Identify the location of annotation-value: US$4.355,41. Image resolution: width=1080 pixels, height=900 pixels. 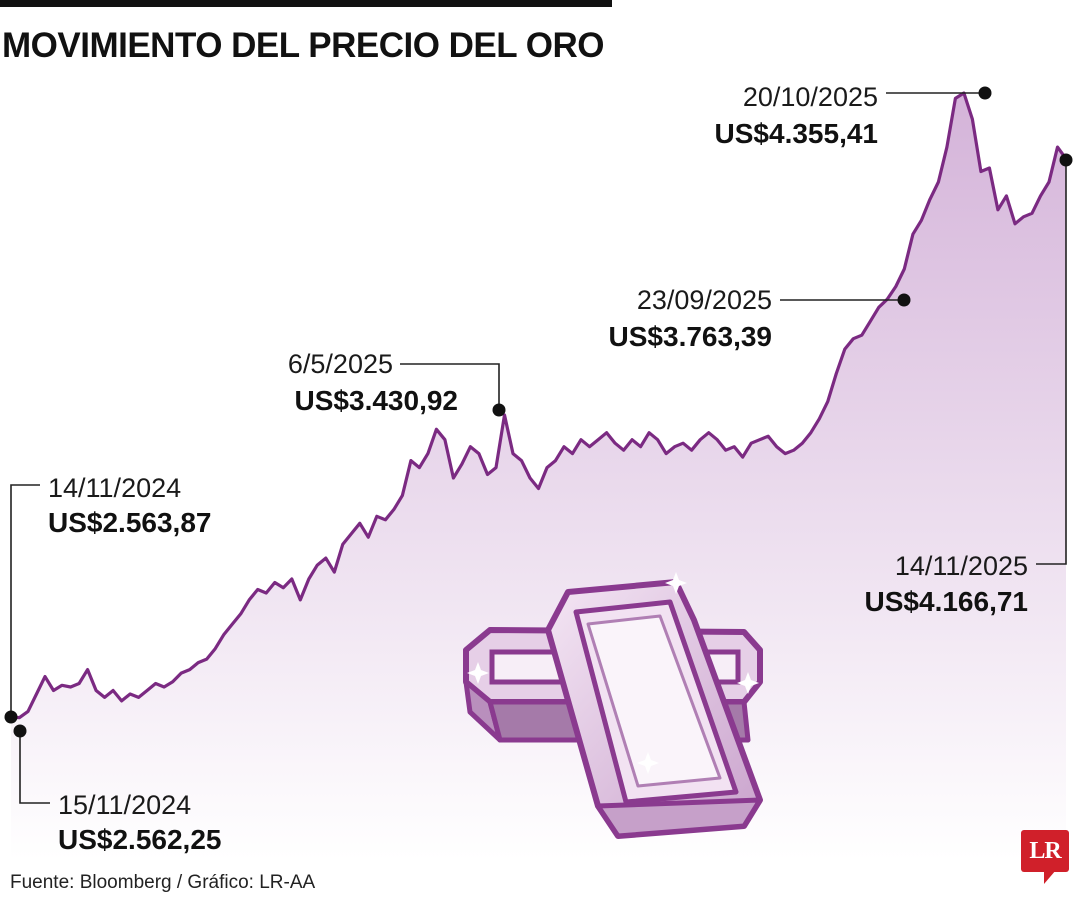
(796, 133).